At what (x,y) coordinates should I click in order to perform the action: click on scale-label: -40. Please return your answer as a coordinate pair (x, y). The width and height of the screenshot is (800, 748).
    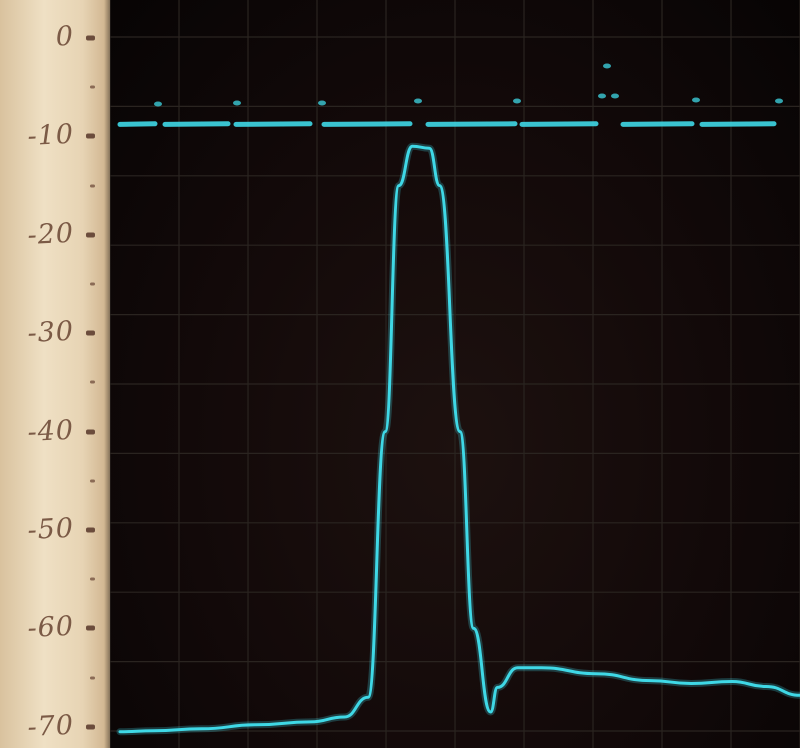
    Looking at the image, I should click on (50, 431).